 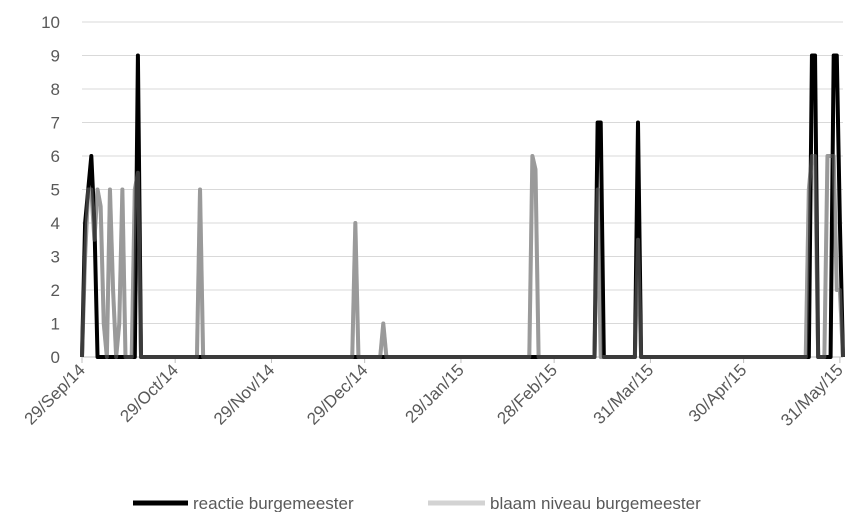 What do you see at coordinates (527, 394) in the screenshot?
I see `x-tick-label: 28/Feb/15` at bounding box center [527, 394].